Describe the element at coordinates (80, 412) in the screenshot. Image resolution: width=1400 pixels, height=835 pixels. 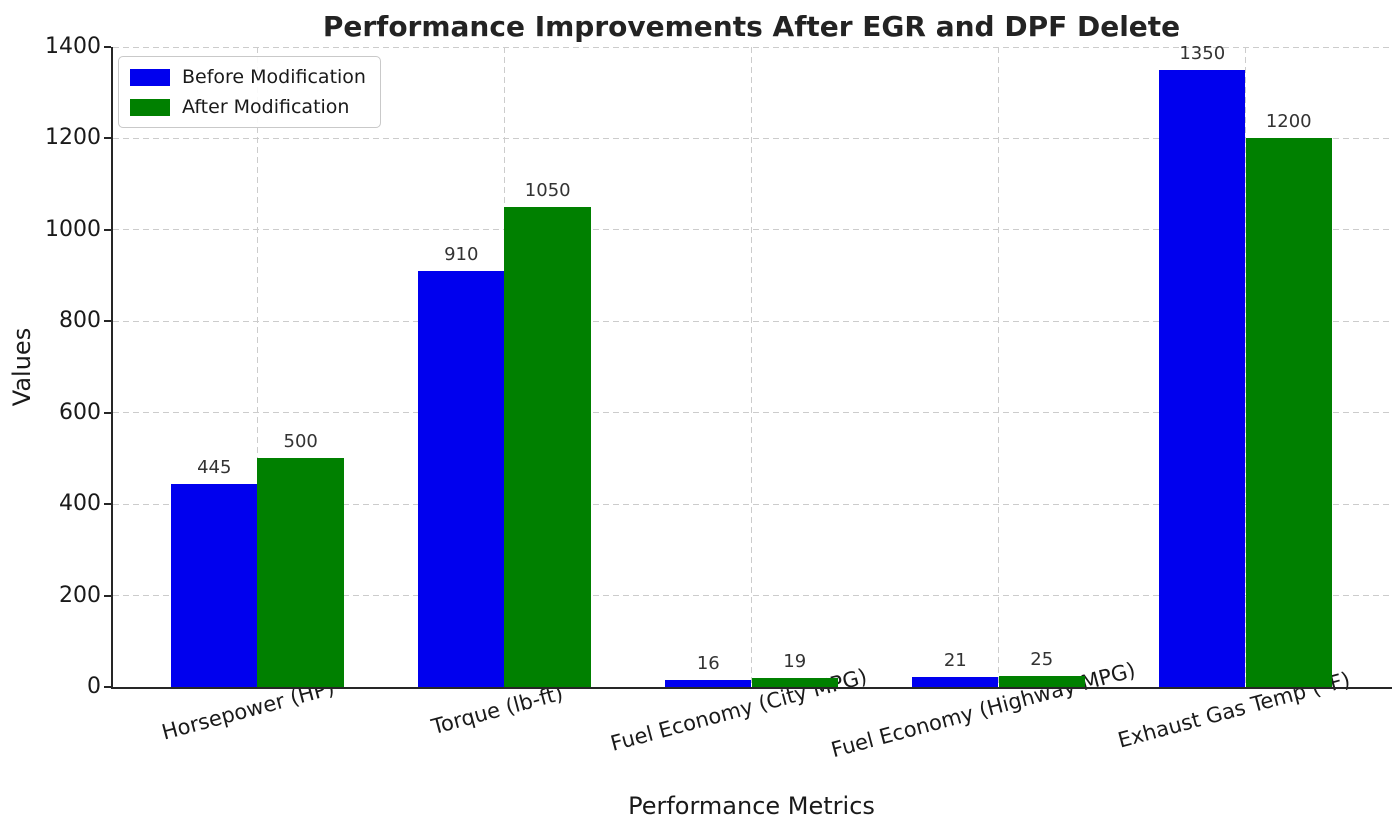
I see `y-tick-label: 600` at that location.